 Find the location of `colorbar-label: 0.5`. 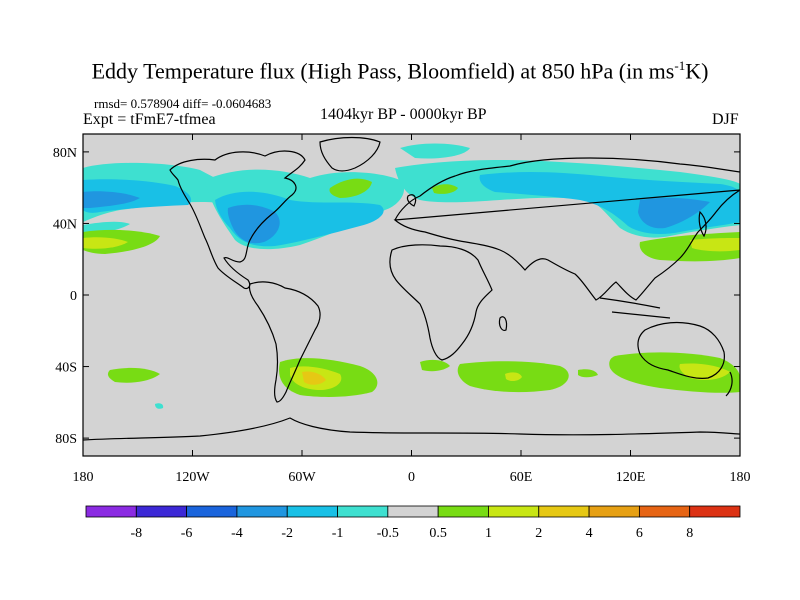

colorbar-label: 0.5 is located at coordinates (438, 533).